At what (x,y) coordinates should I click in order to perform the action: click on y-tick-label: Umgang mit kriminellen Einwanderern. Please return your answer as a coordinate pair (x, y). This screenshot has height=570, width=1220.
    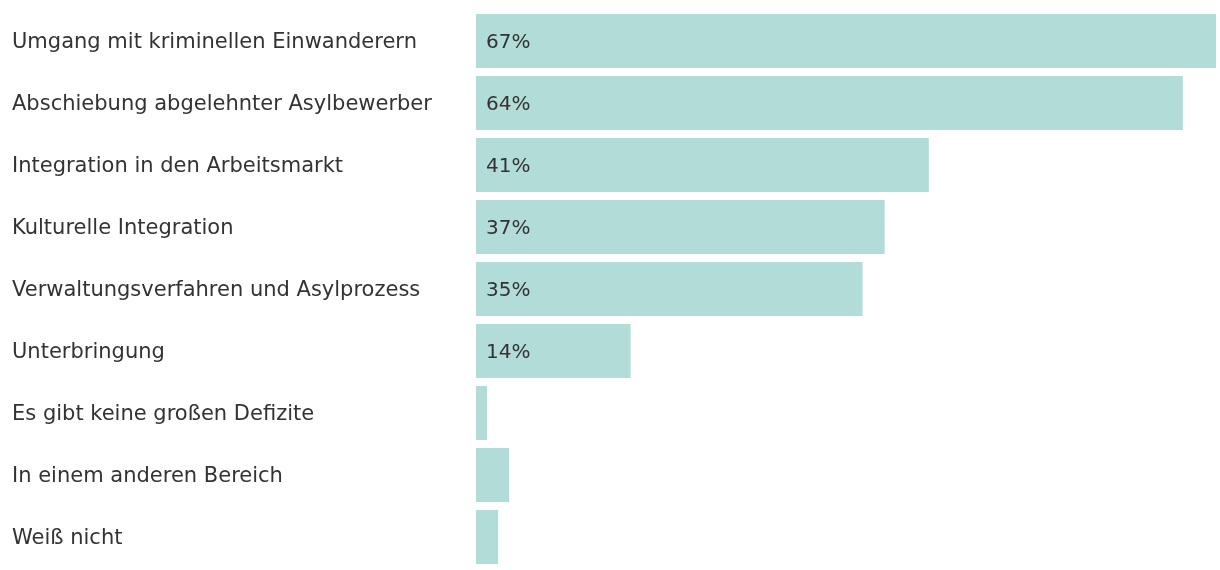
    Looking at the image, I should click on (214, 41).